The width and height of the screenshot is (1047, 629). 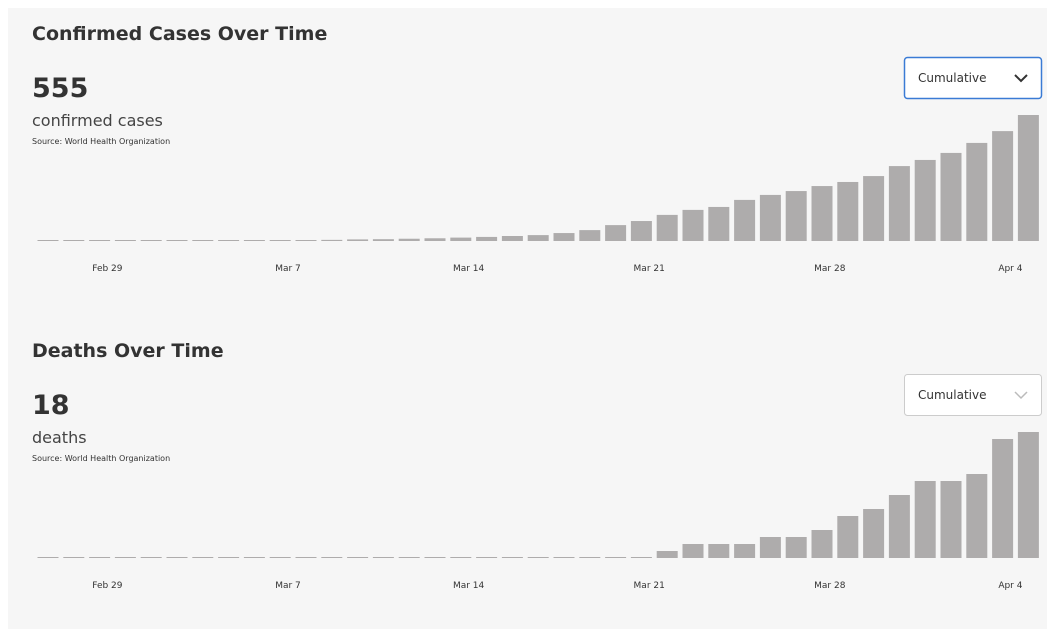 I want to click on total-value: 555, so click(x=60, y=88).